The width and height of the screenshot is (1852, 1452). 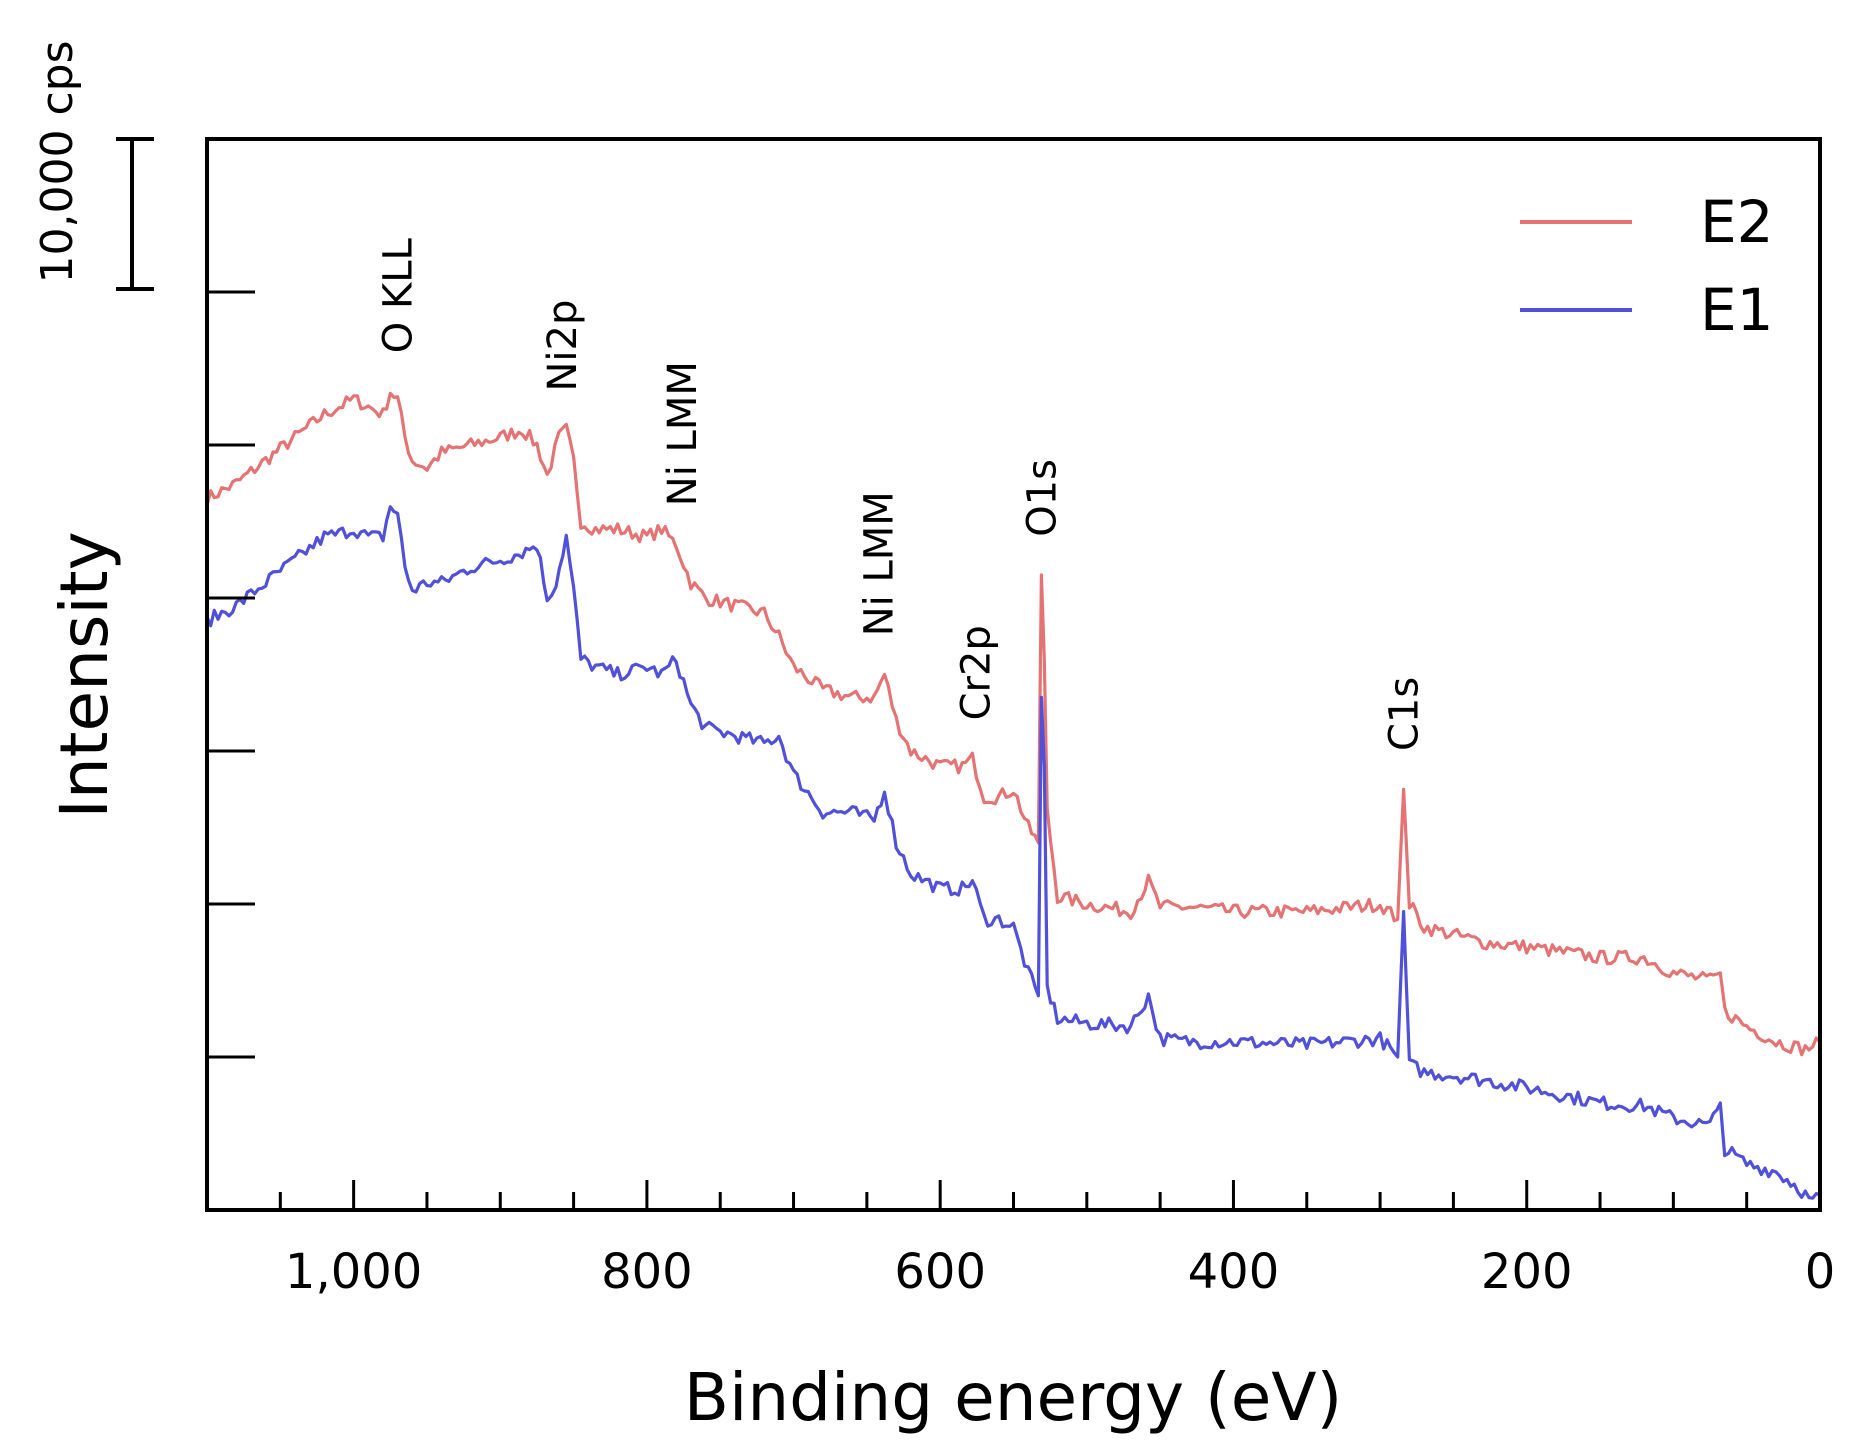 What do you see at coordinates (93, 166) in the screenshot?
I see `scale-bar: 10,000 cps` at bounding box center [93, 166].